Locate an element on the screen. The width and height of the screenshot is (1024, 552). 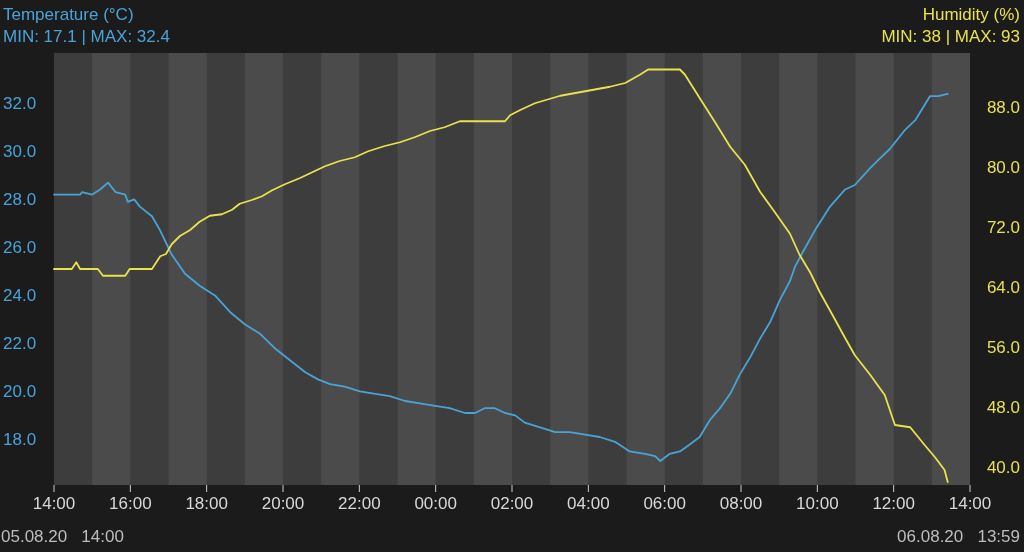
x-tick-label: 04:00 is located at coordinates (588, 503).